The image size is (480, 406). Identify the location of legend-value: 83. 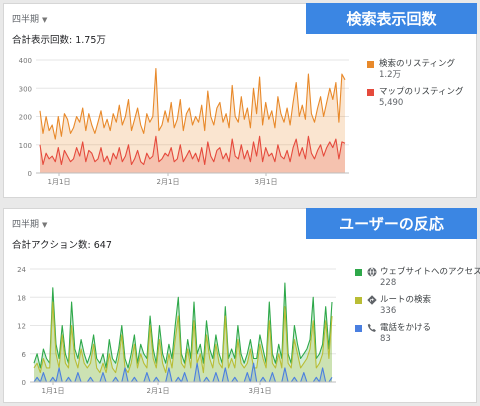
(385, 339).